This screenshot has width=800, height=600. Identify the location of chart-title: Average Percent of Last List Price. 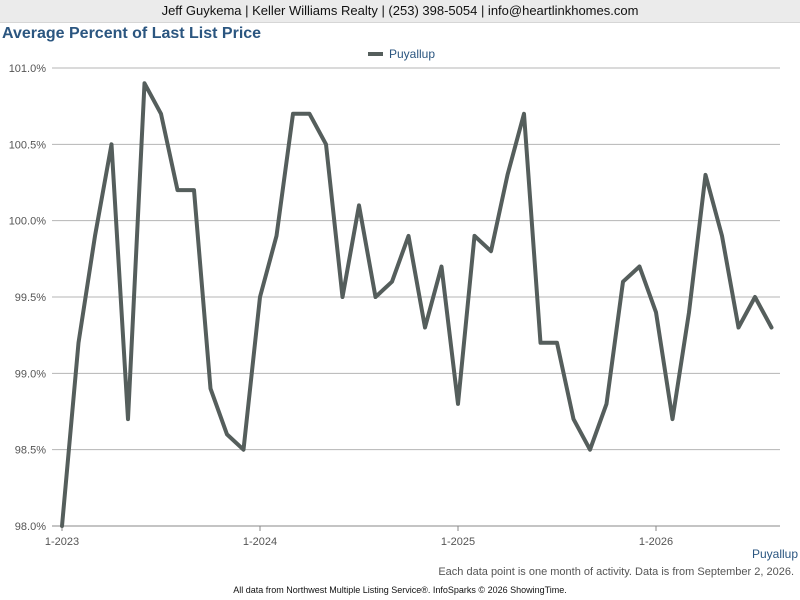
(132, 33).